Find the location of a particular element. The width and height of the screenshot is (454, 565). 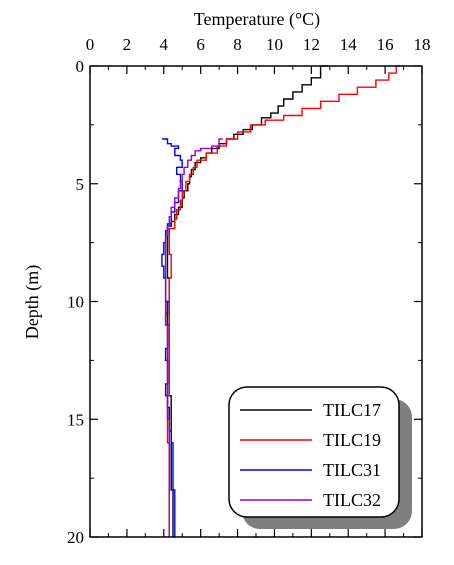

x-tick-label: 14 is located at coordinates (349, 44).